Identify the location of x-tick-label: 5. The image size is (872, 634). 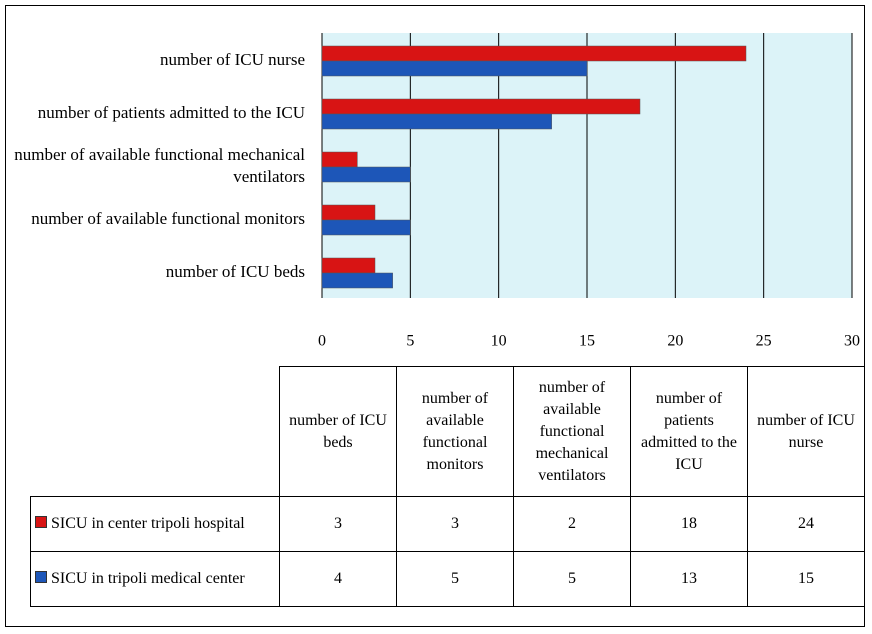
(410, 341).